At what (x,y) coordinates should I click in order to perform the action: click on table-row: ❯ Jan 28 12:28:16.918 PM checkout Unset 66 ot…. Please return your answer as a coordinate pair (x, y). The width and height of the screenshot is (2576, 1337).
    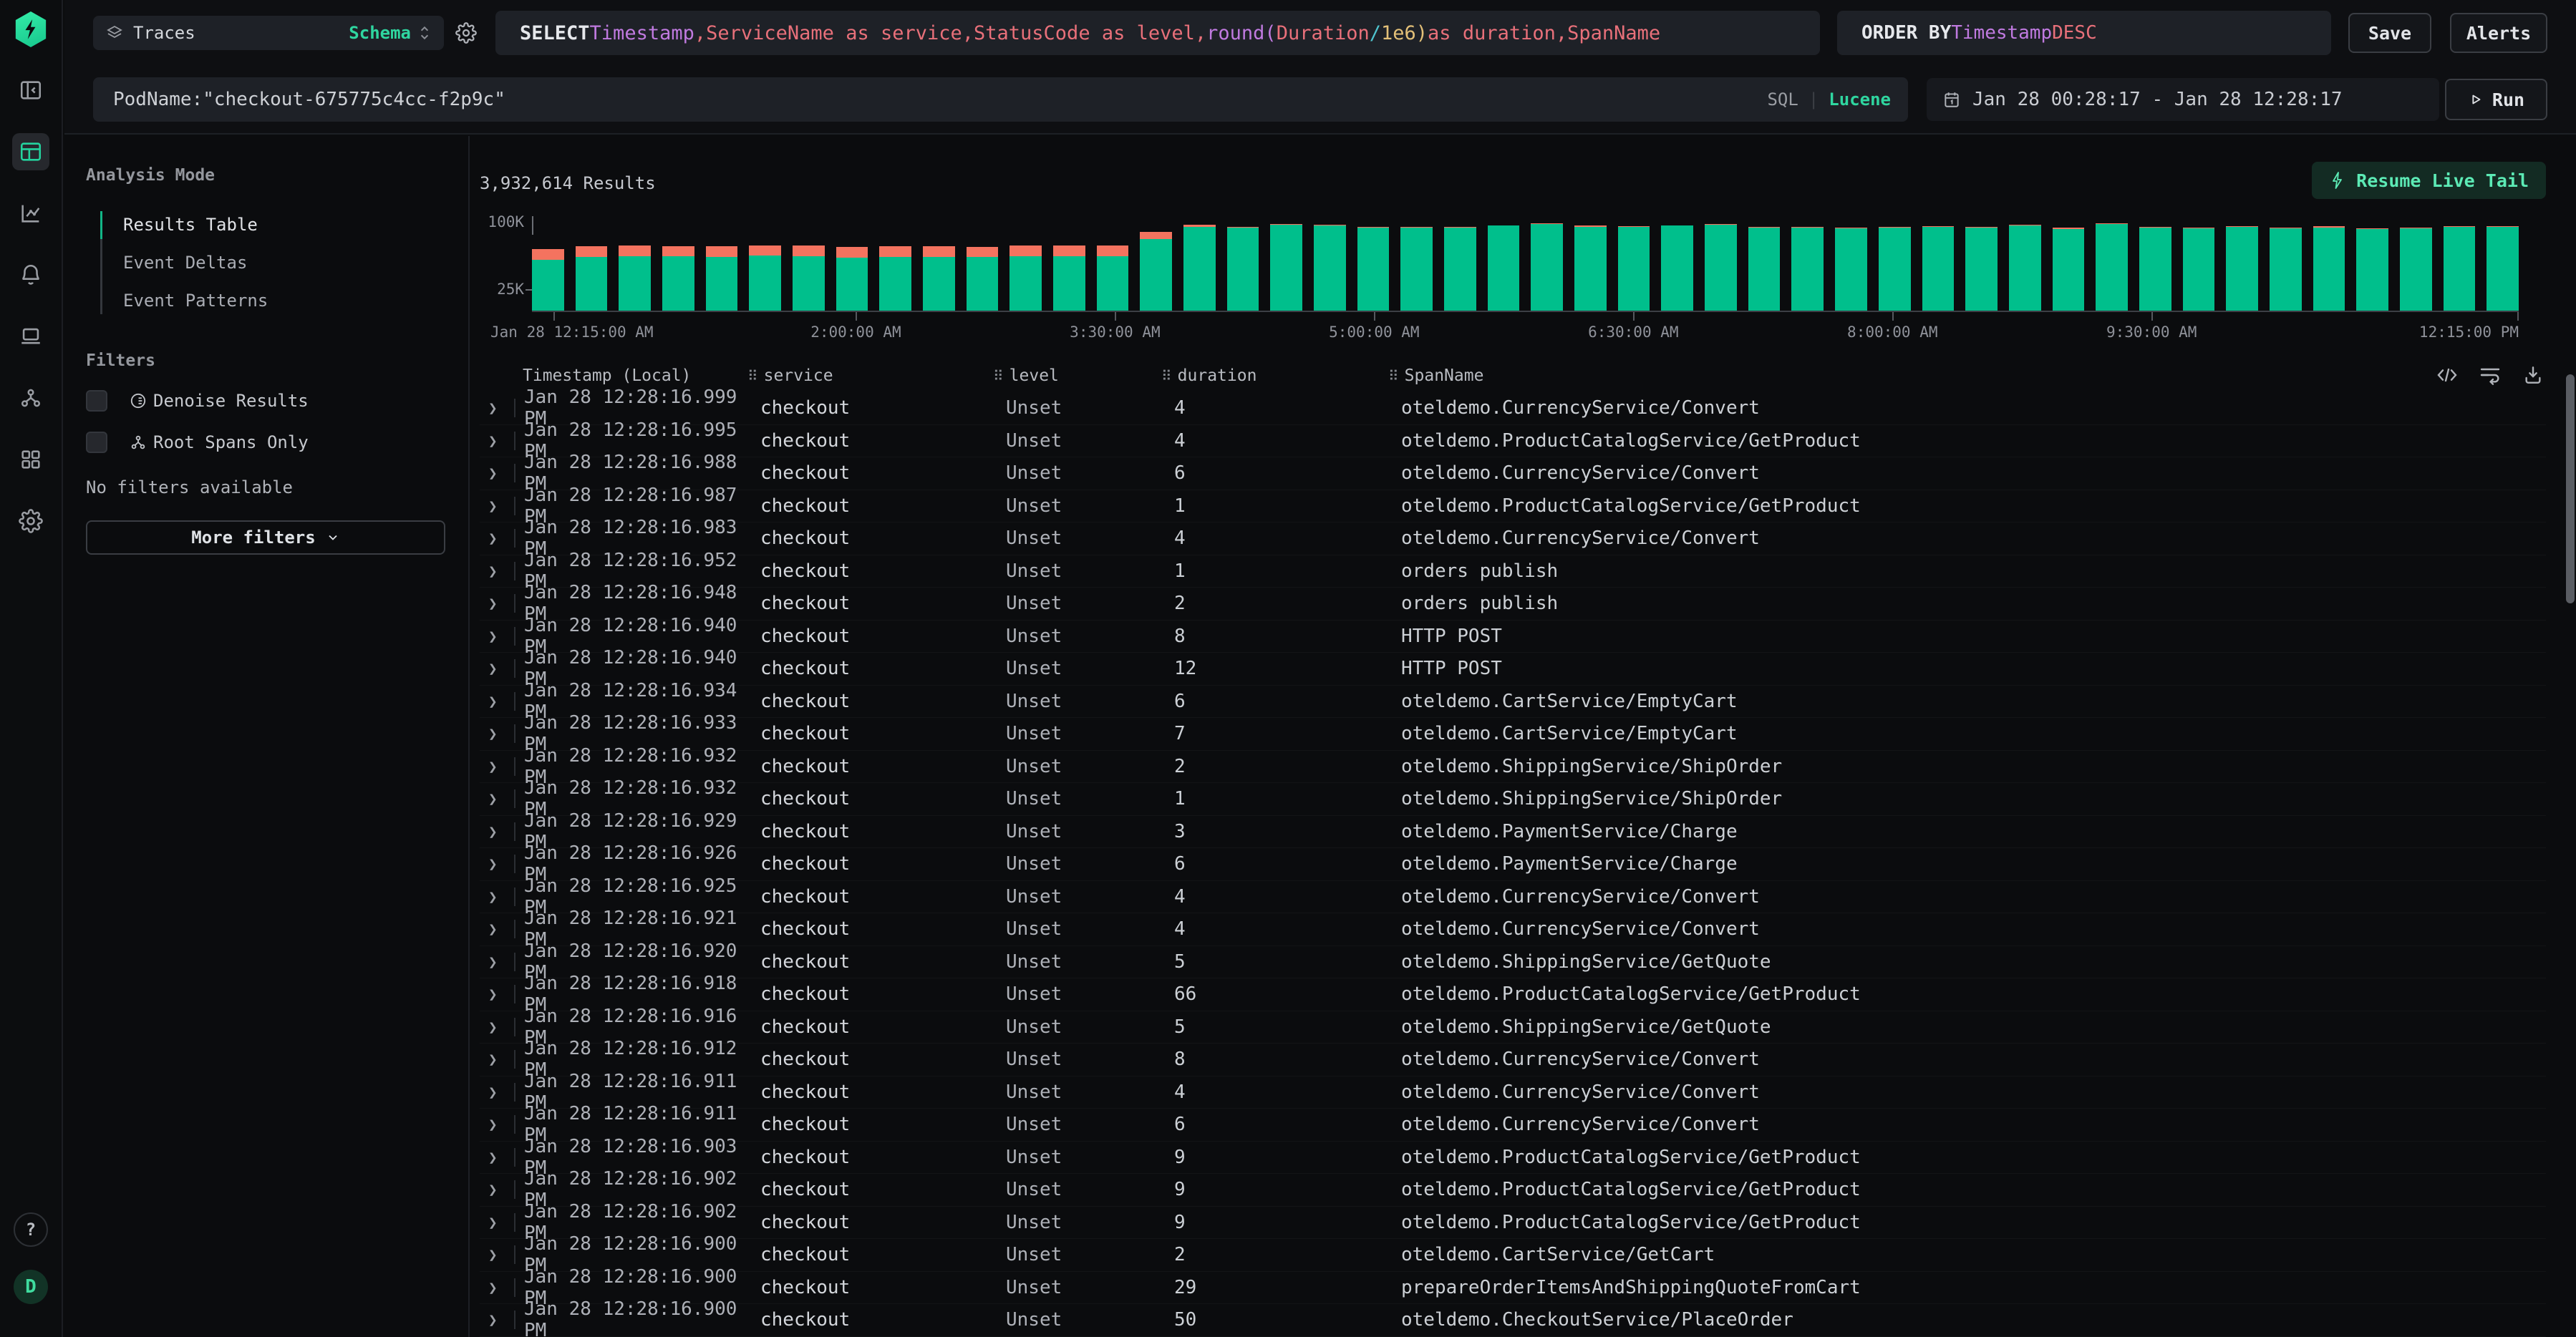
    Looking at the image, I should click on (1513, 994).